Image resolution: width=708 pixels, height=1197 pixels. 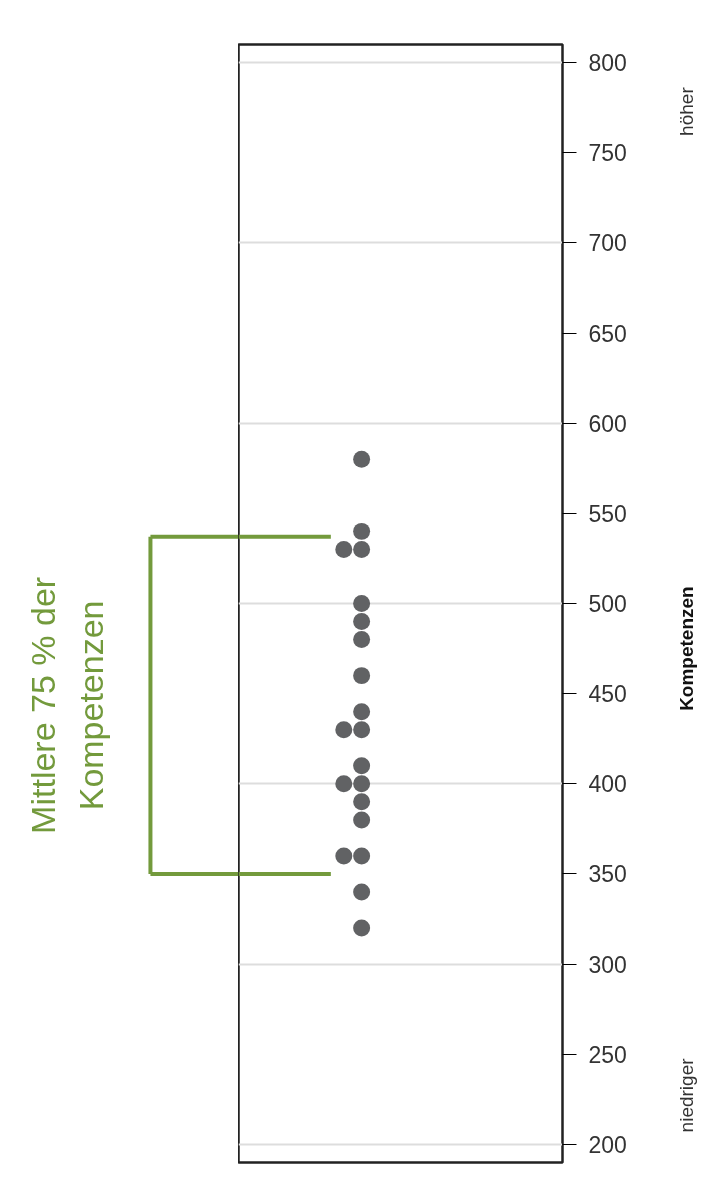 I want to click on y-axis-title: Kompetenzen, so click(x=686, y=648).